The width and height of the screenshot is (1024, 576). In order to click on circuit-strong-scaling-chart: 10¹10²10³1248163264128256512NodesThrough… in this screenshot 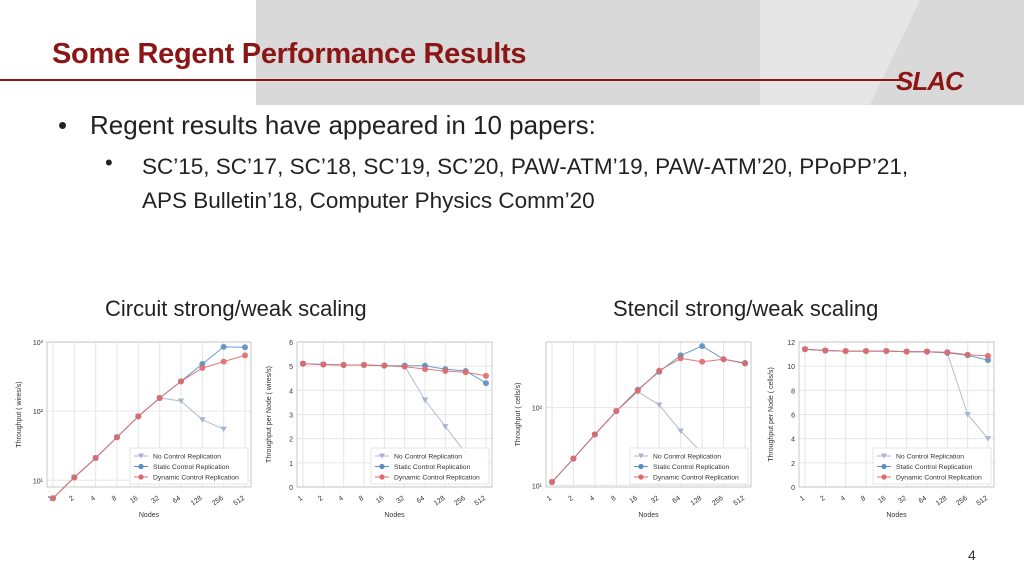, I will do `click(134, 428)`.